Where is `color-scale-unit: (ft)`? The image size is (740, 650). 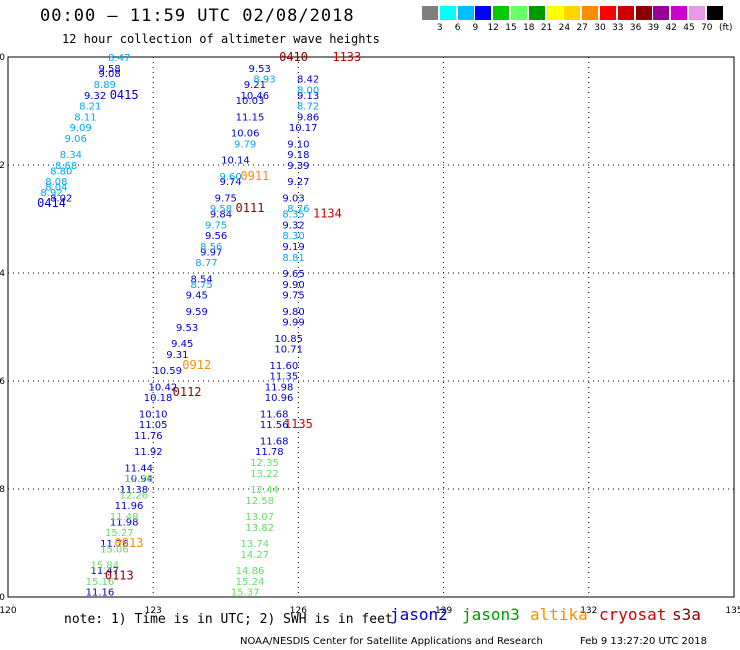
color-scale-unit: (ft) is located at coordinates (726, 28).